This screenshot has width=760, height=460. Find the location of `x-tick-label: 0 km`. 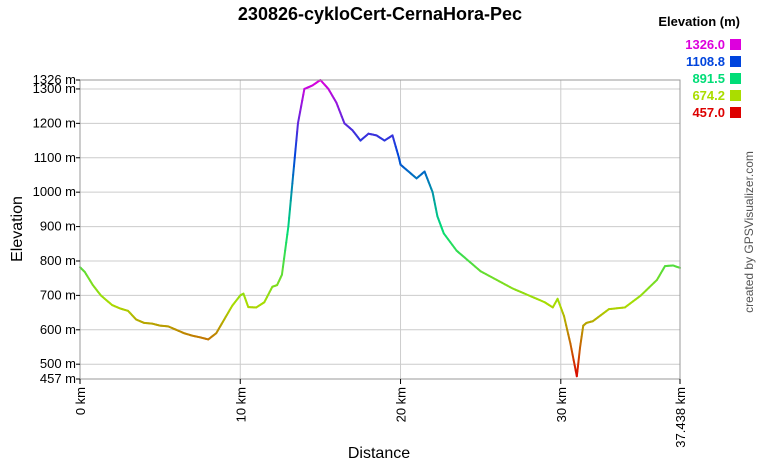

x-tick-label: 0 km is located at coordinates (80, 401).